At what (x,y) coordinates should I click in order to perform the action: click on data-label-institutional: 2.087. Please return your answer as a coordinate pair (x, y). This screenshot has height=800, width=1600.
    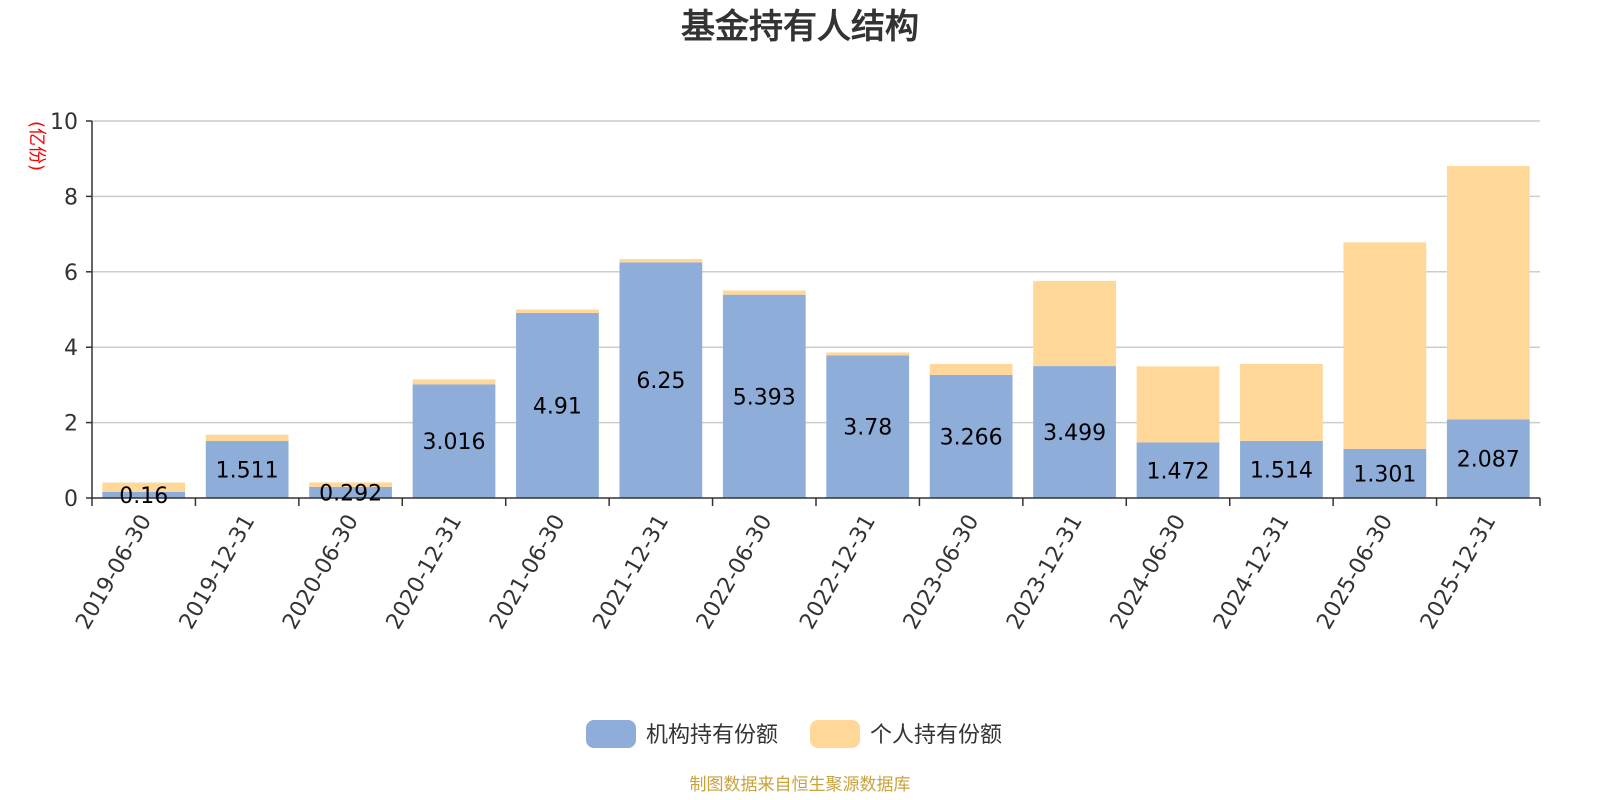
    Looking at the image, I should click on (1488, 460).